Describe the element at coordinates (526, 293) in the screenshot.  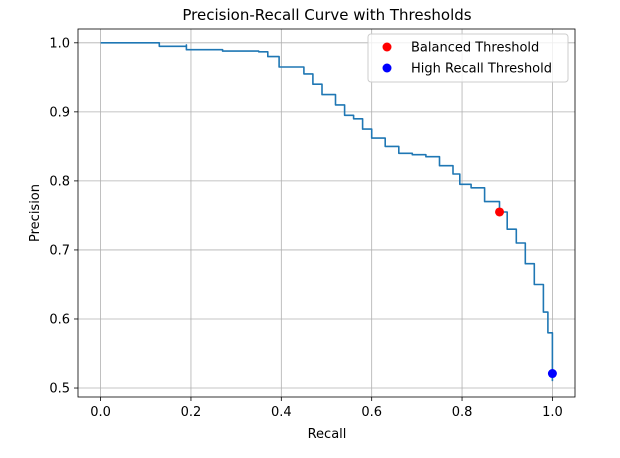
I see `points-layer` at that location.